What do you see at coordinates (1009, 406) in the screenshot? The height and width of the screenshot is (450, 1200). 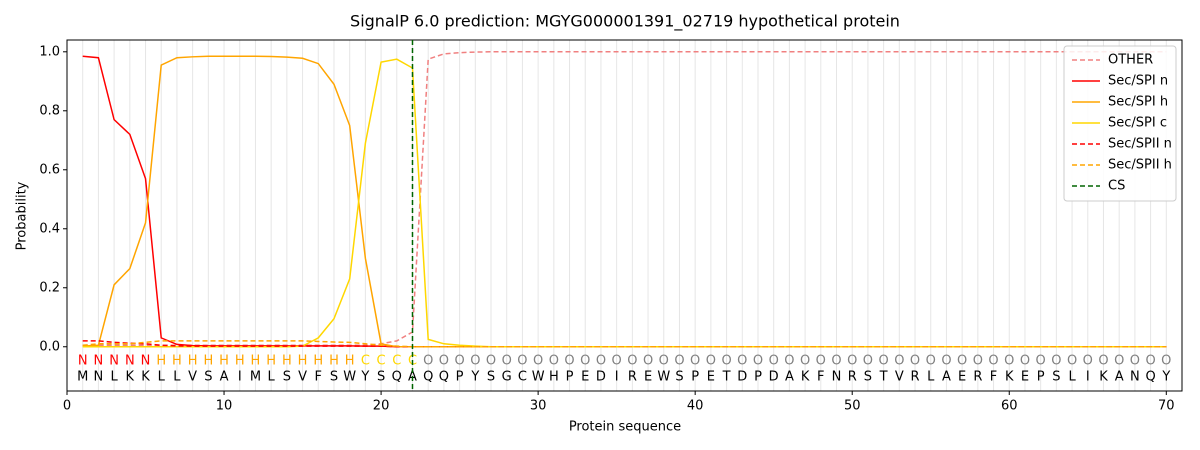 I see `x-tick-label: 60` at bounding box center [1009, 406].